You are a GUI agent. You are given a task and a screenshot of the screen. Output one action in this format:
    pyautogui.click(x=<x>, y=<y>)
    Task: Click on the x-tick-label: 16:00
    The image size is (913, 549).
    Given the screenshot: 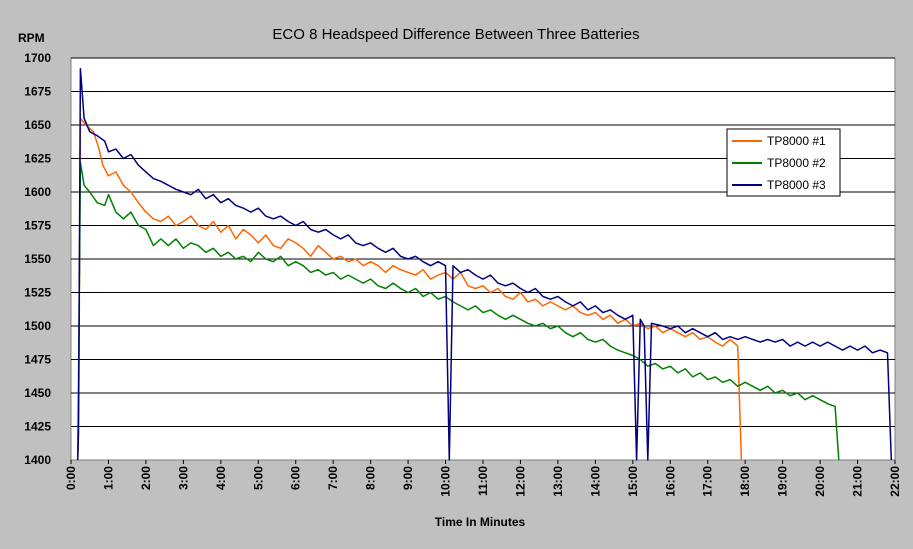 What is the action you would take?
    pyautogui.click(x=670, y=481)
    